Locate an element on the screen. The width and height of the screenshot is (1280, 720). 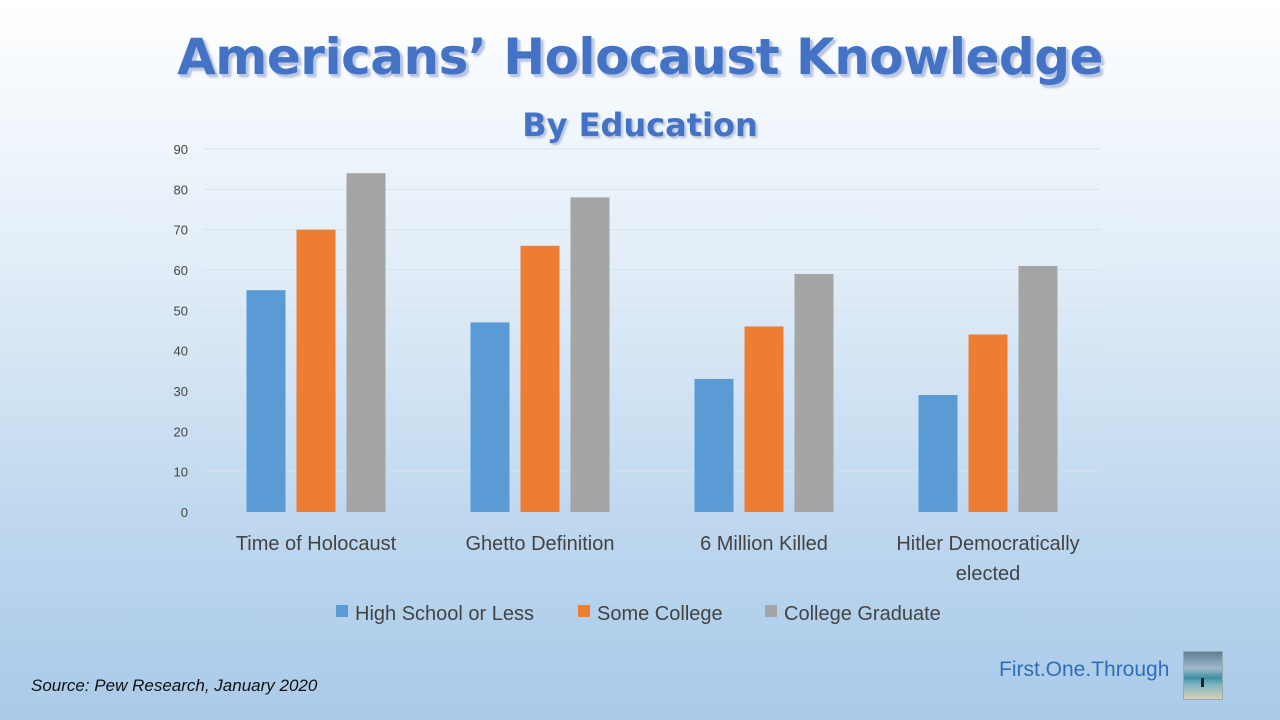
chart-title: Americans’ Holocaust Knowledge is located at coordinates (640, 57).